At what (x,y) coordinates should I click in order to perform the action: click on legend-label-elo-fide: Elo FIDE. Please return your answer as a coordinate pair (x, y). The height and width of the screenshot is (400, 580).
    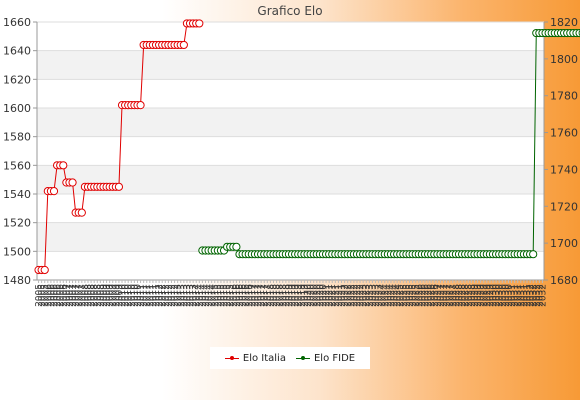
    Looking at the image, I should click on (334, 358).